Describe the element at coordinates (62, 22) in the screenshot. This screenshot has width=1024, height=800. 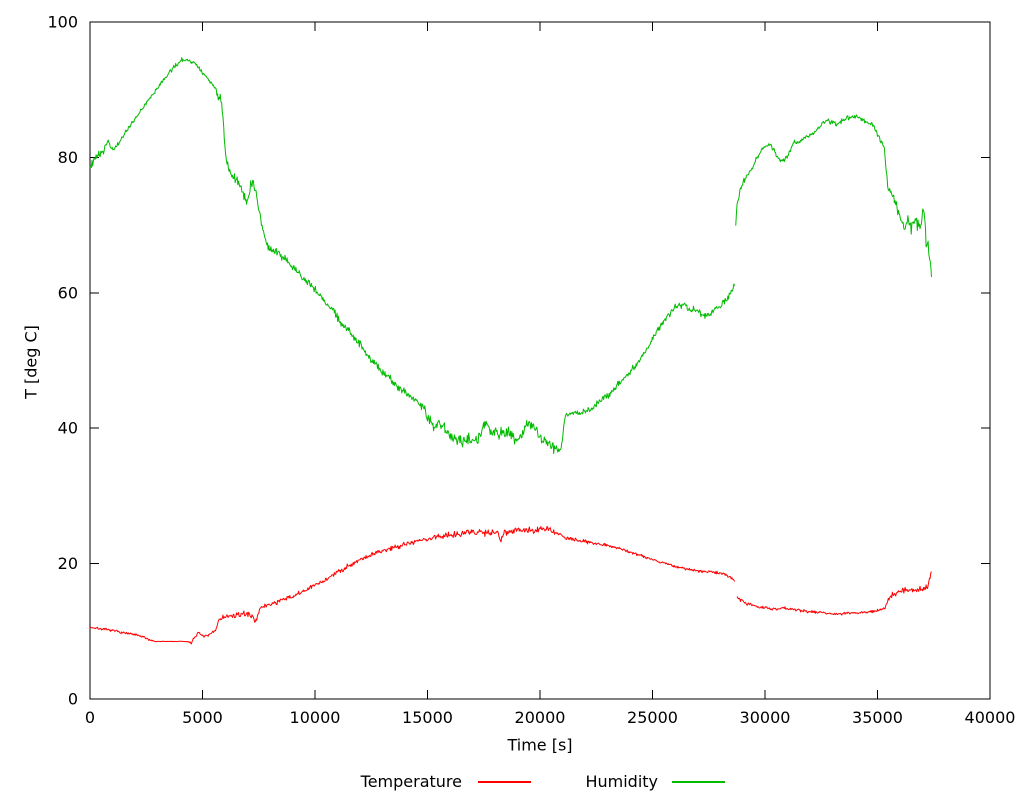
I see `y-tick-label: 100` at that location.